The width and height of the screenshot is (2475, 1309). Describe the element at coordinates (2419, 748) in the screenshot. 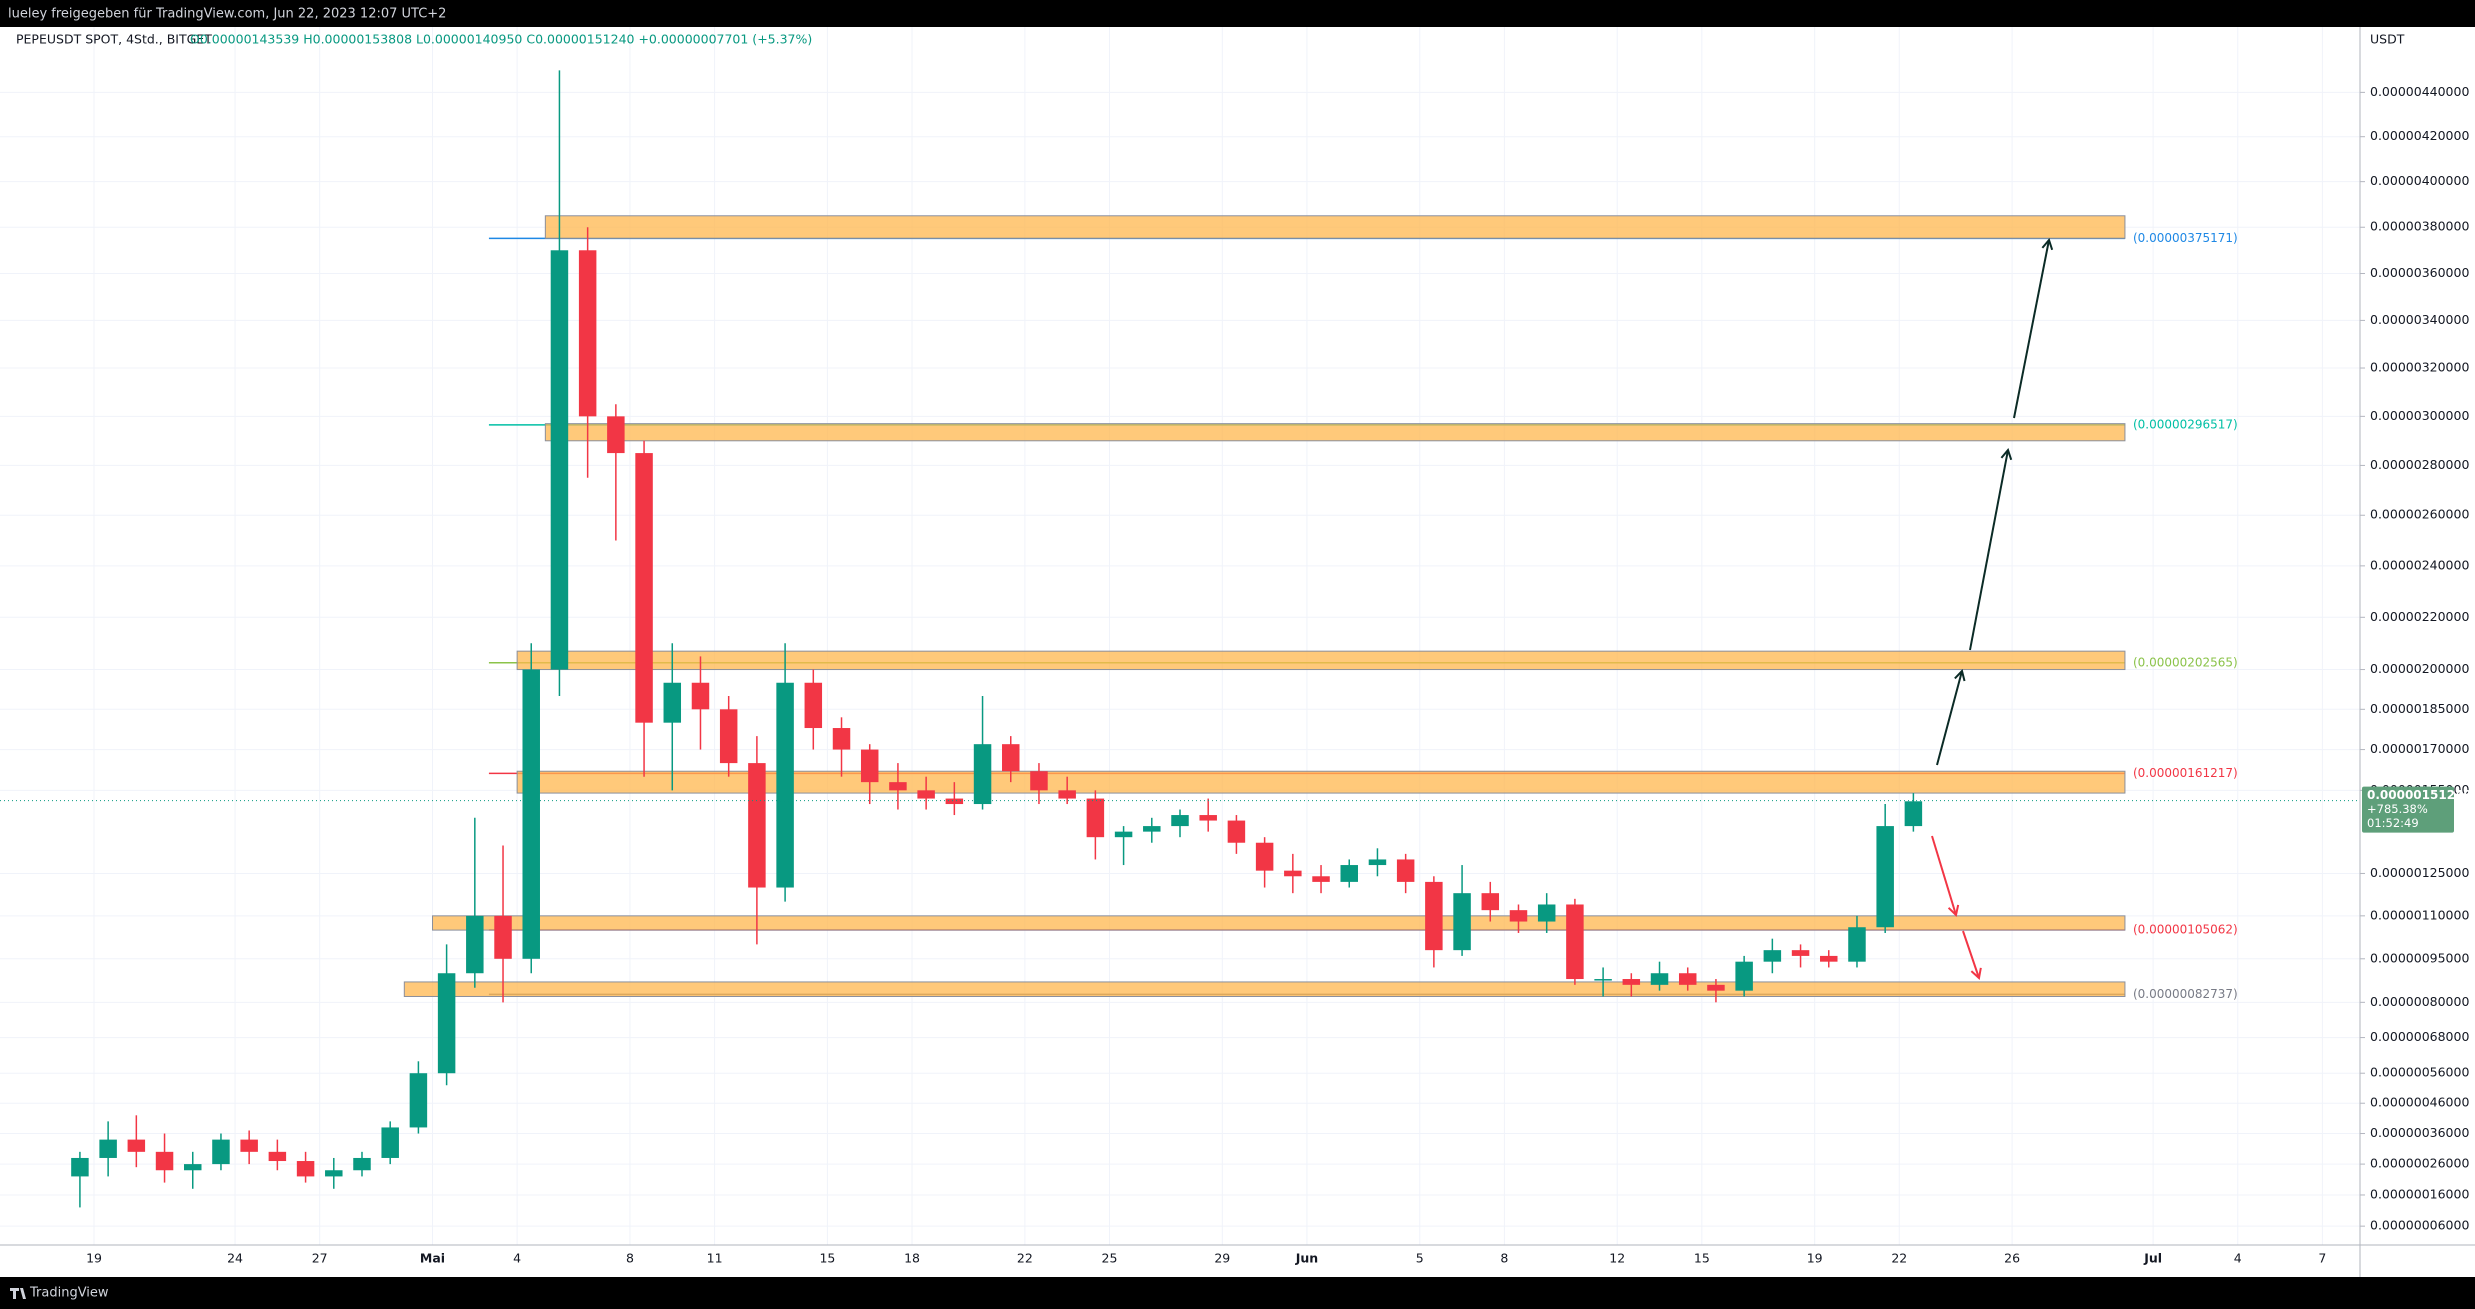

I see `y-tick-label: 0.00000170000` at that location.